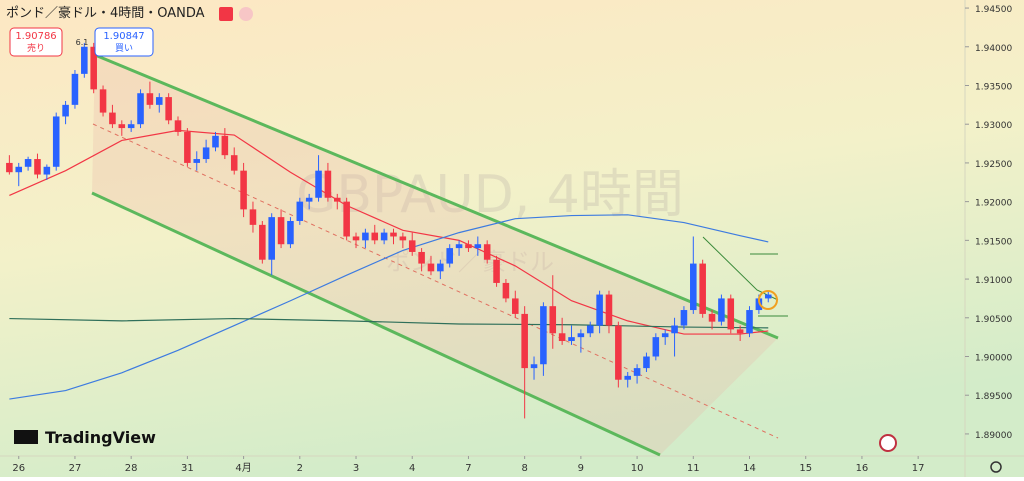  What do you see at coordinates (768, 300) in the screenshot?
I see `highlight` at bounding box center [768, 300].